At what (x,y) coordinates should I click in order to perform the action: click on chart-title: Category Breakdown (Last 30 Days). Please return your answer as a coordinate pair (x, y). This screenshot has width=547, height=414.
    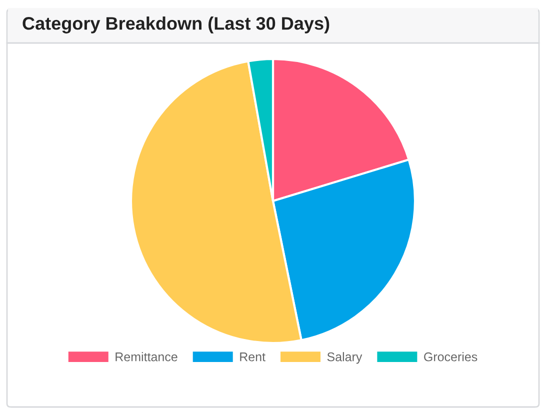
    Looking at the image, I should click on (176, 25).